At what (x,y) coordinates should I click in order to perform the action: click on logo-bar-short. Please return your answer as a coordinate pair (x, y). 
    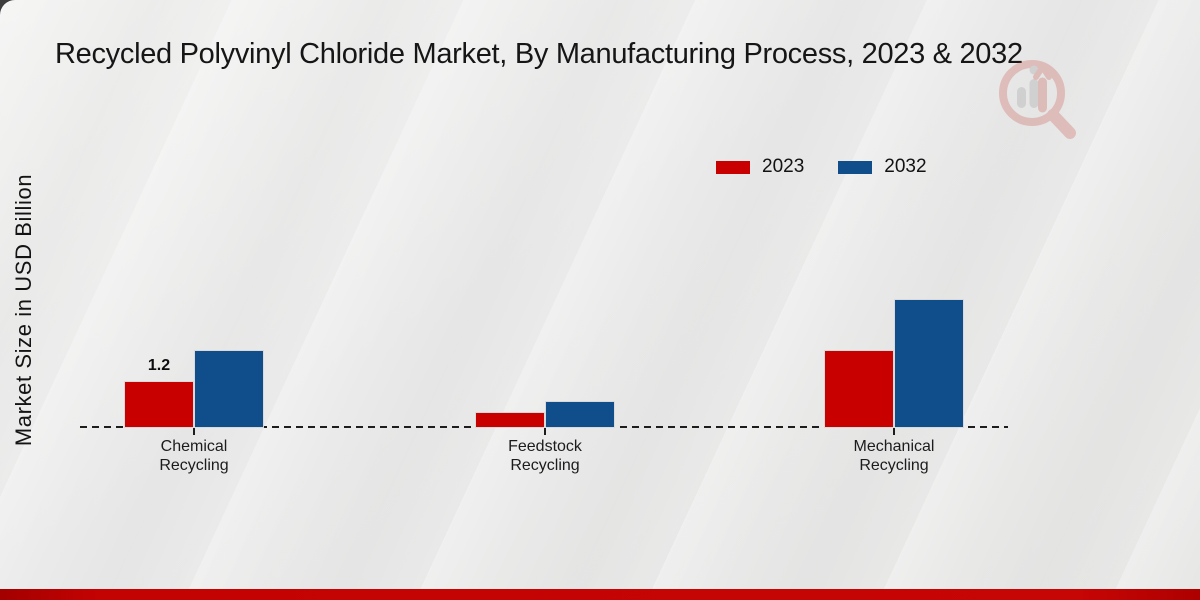
    Looking at the image, I should click on (1021, 97).